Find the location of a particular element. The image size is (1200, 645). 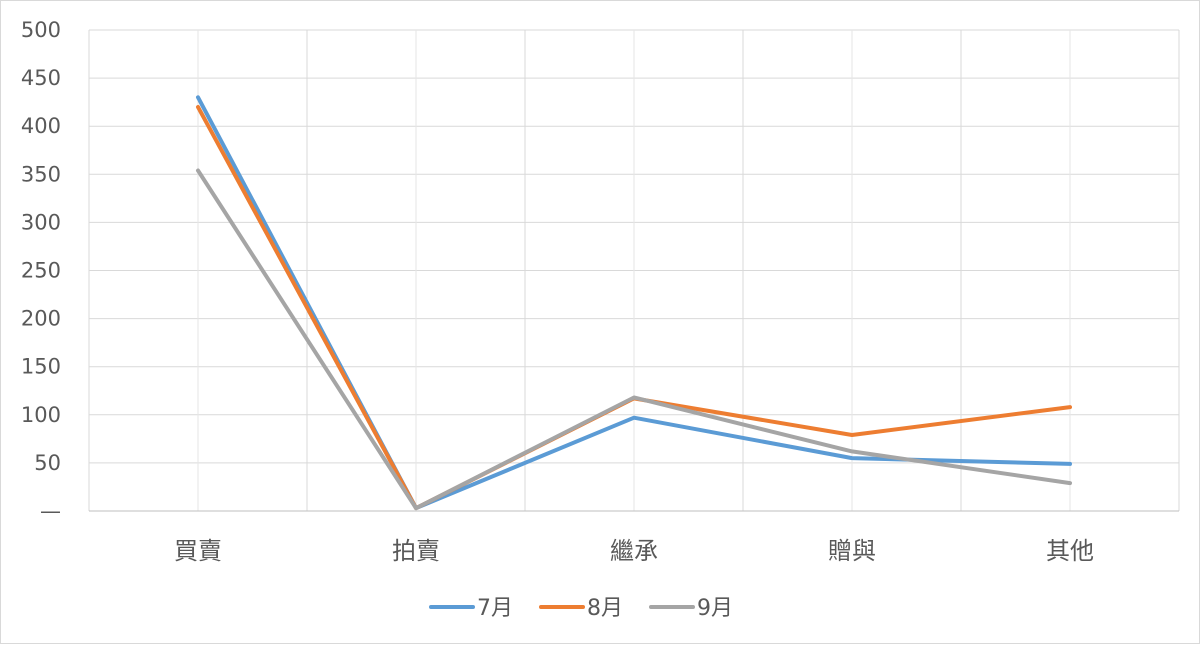

y-tick-label: 350 is located at coordinates (41, 174).